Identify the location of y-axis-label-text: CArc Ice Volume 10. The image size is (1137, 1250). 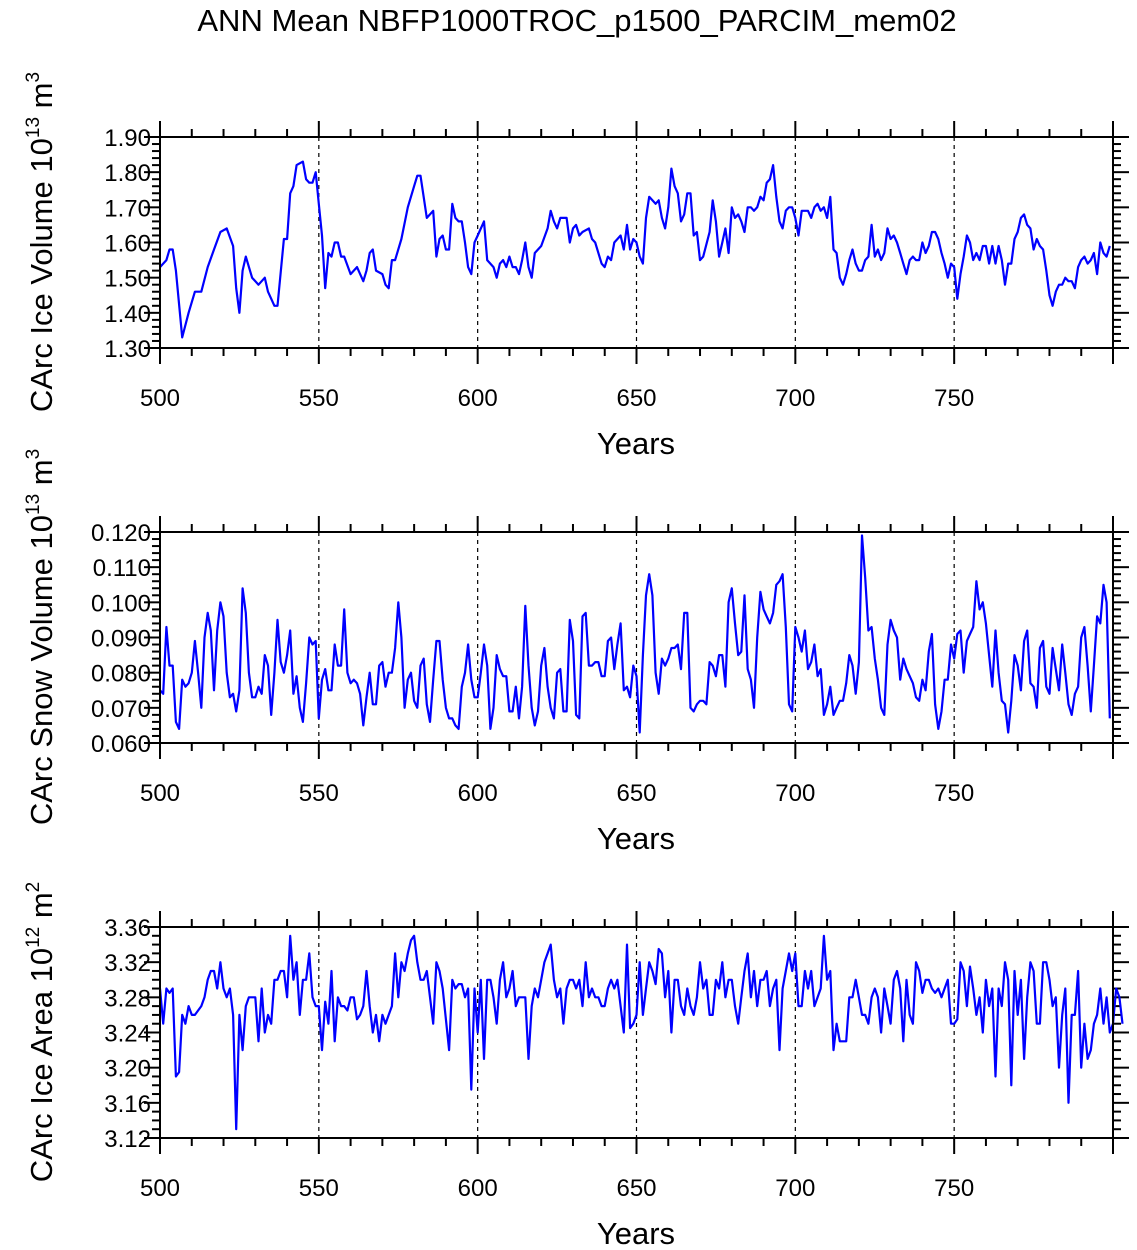
(41, 275).